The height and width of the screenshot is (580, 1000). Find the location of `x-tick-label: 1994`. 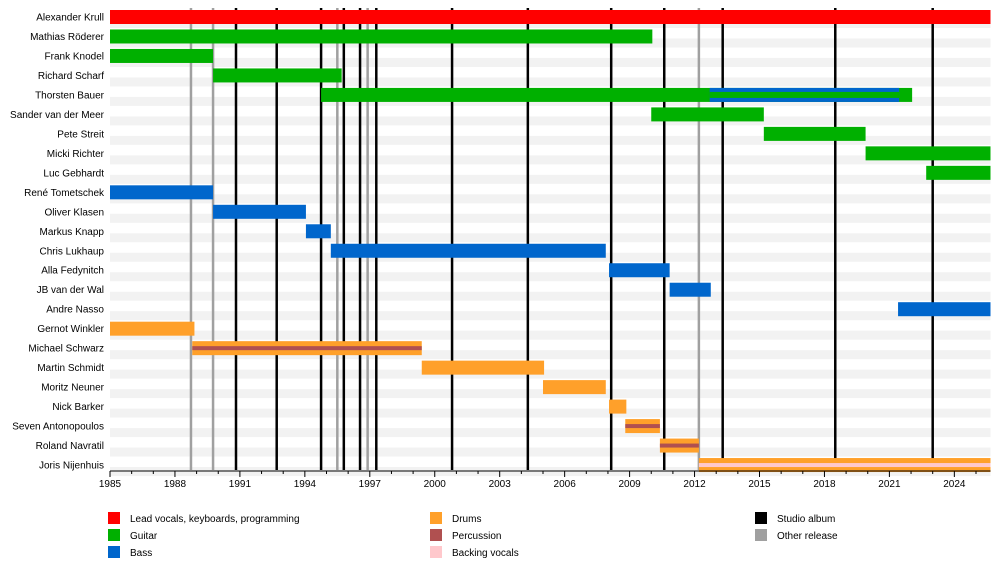

x-tick-label: 1994 is located at coordinates (305, 484).